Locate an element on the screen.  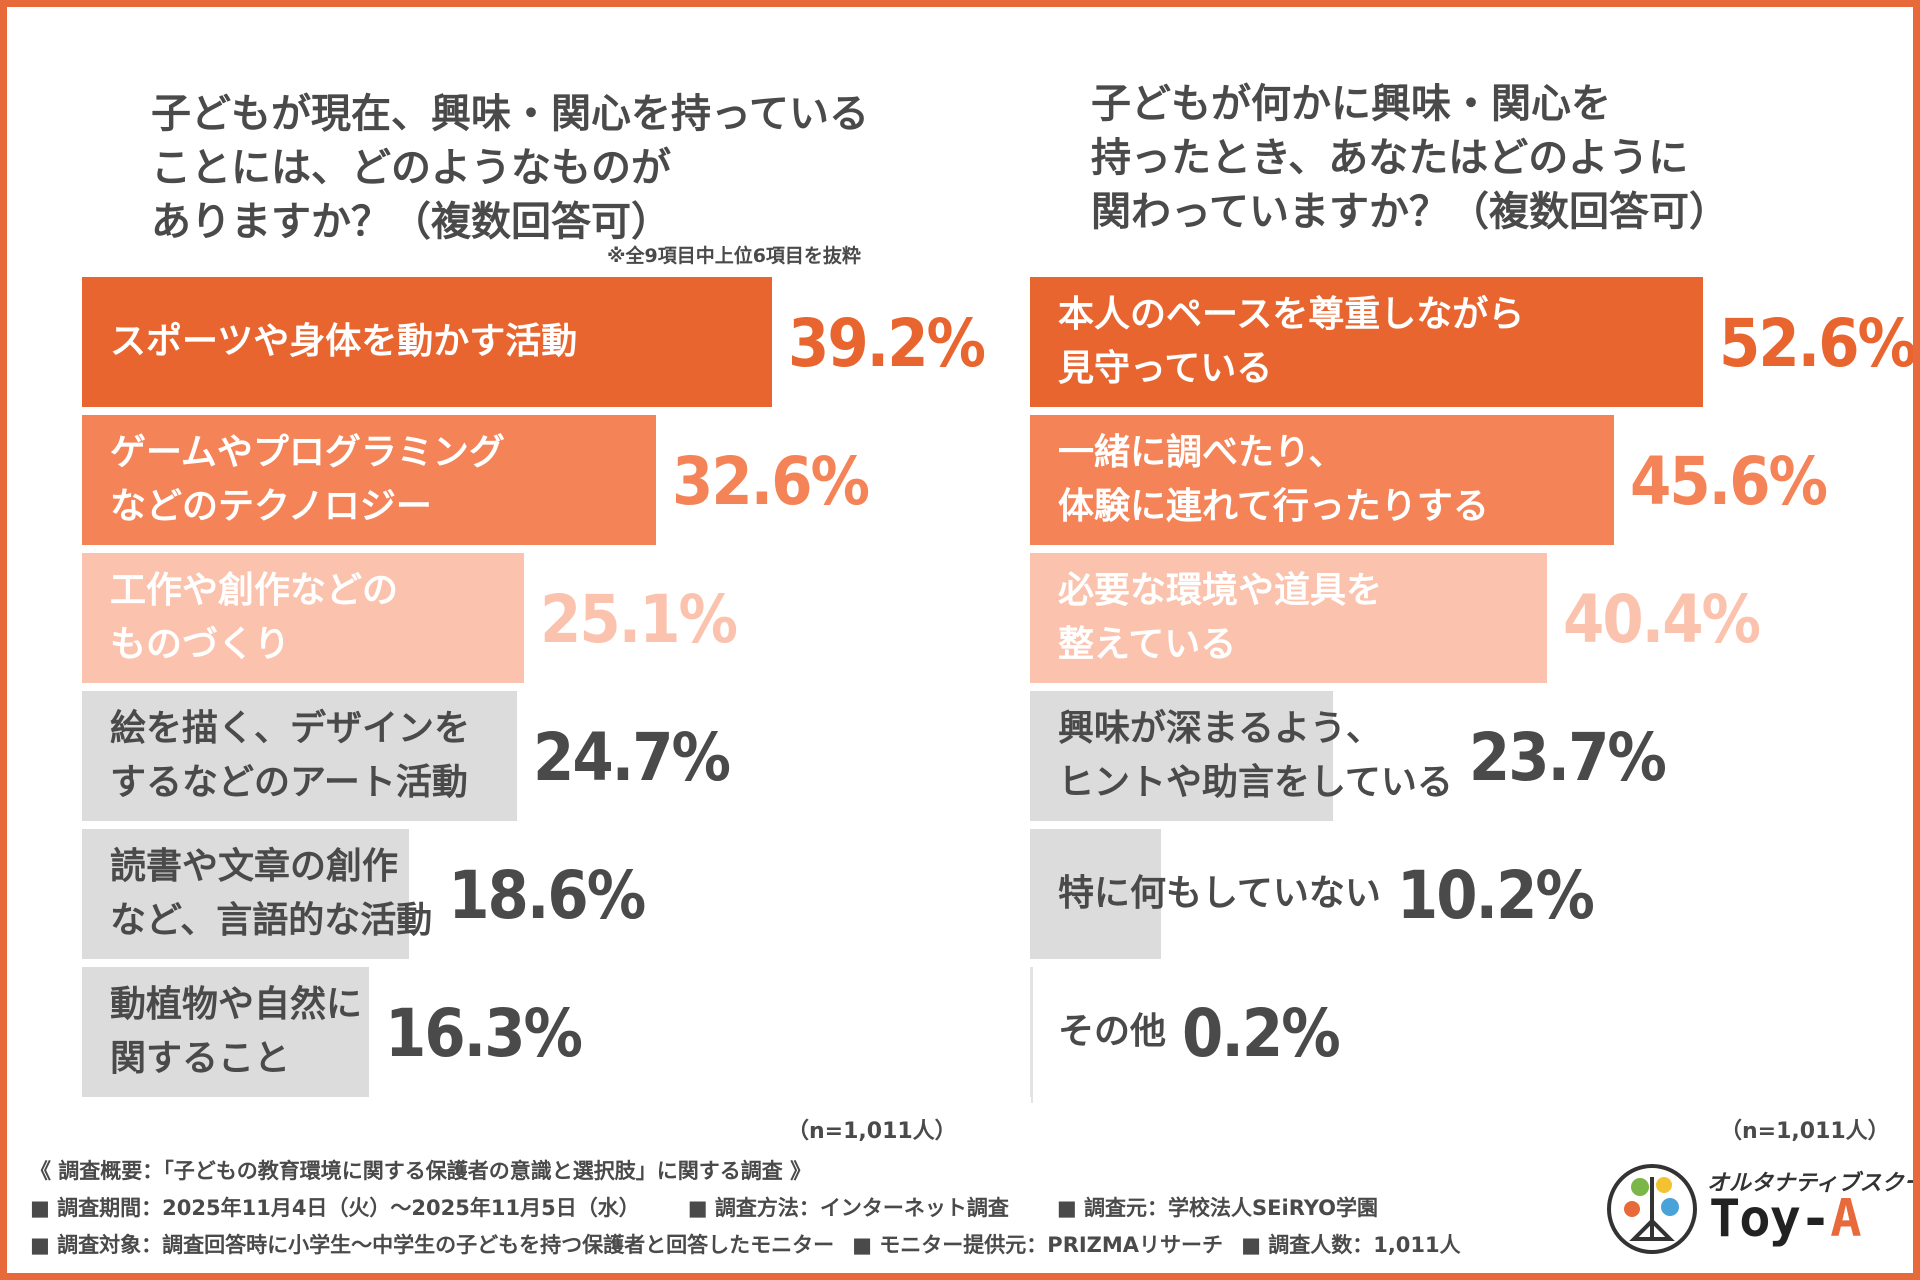
left-bar-value-2: 32.6% is located at coordinates (771, 481).